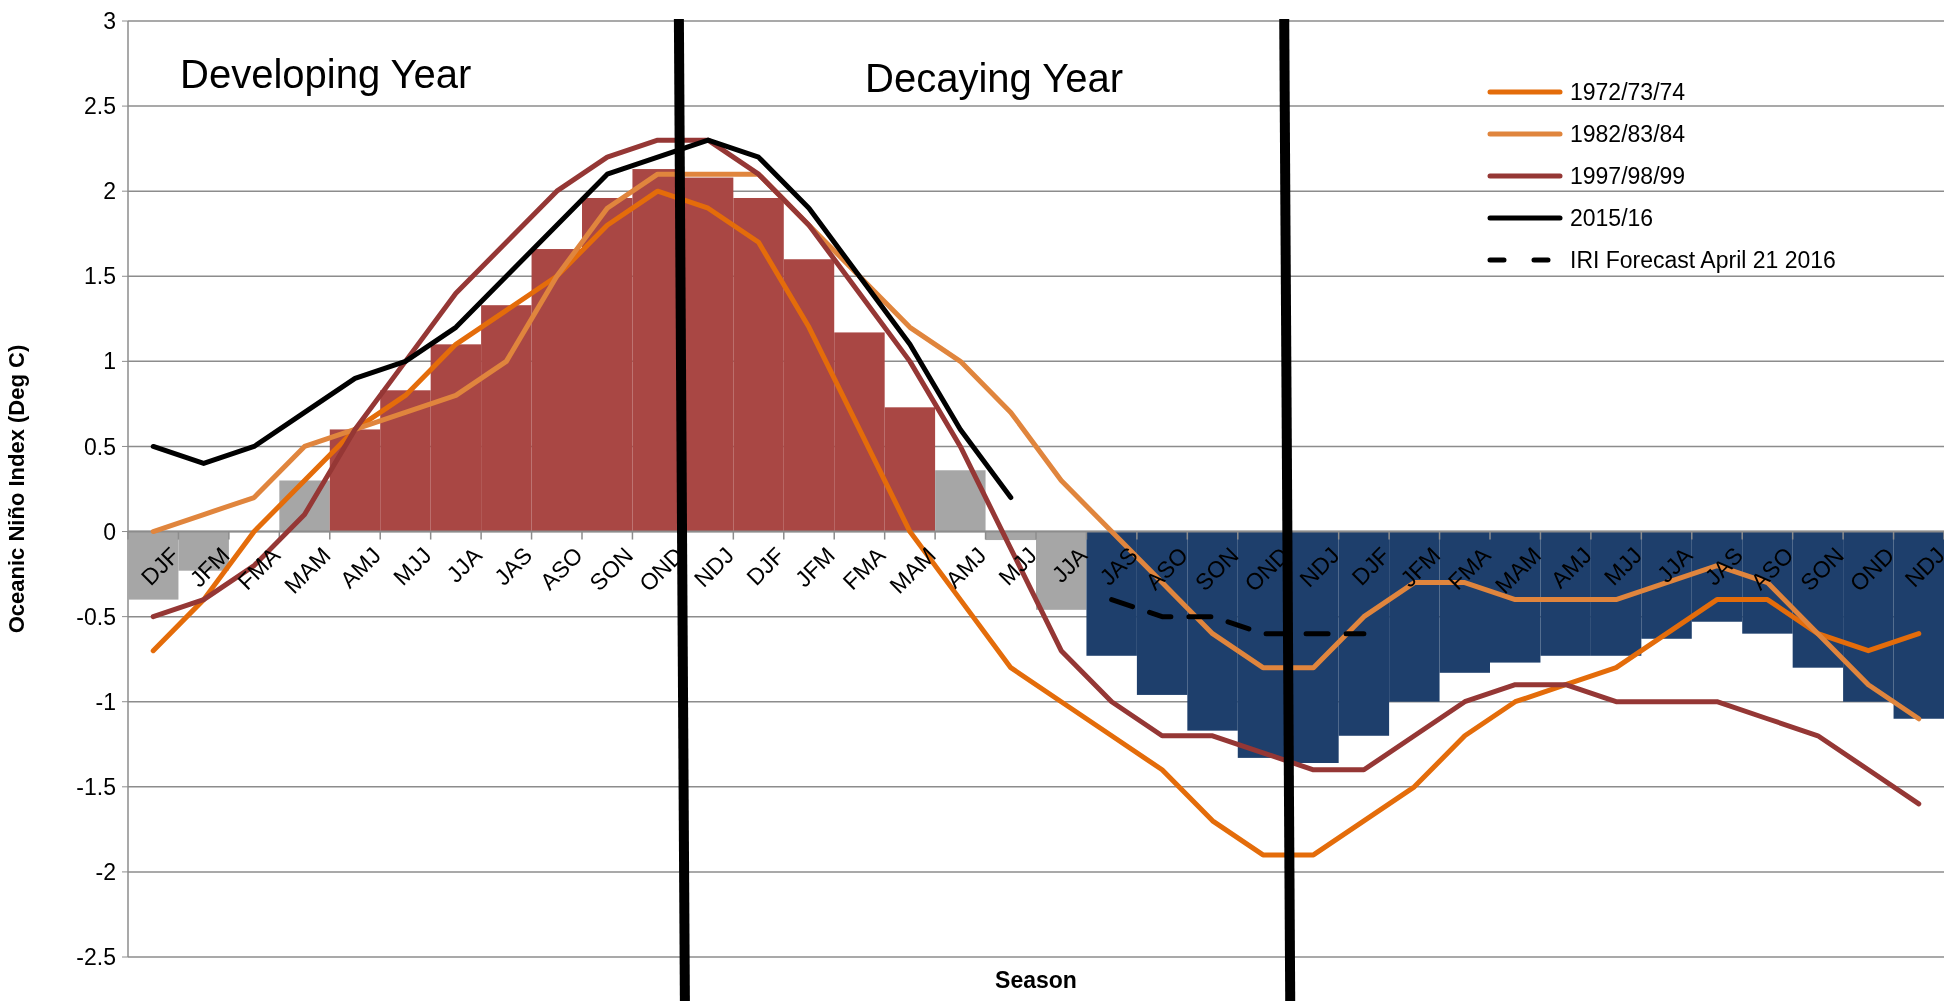 This screenshot has height=1001, width=1944. What do you see at coordinates (100, 276) in the screenshot?
I see `y-tick-label: 1.5` at bounding box center [100, 276].